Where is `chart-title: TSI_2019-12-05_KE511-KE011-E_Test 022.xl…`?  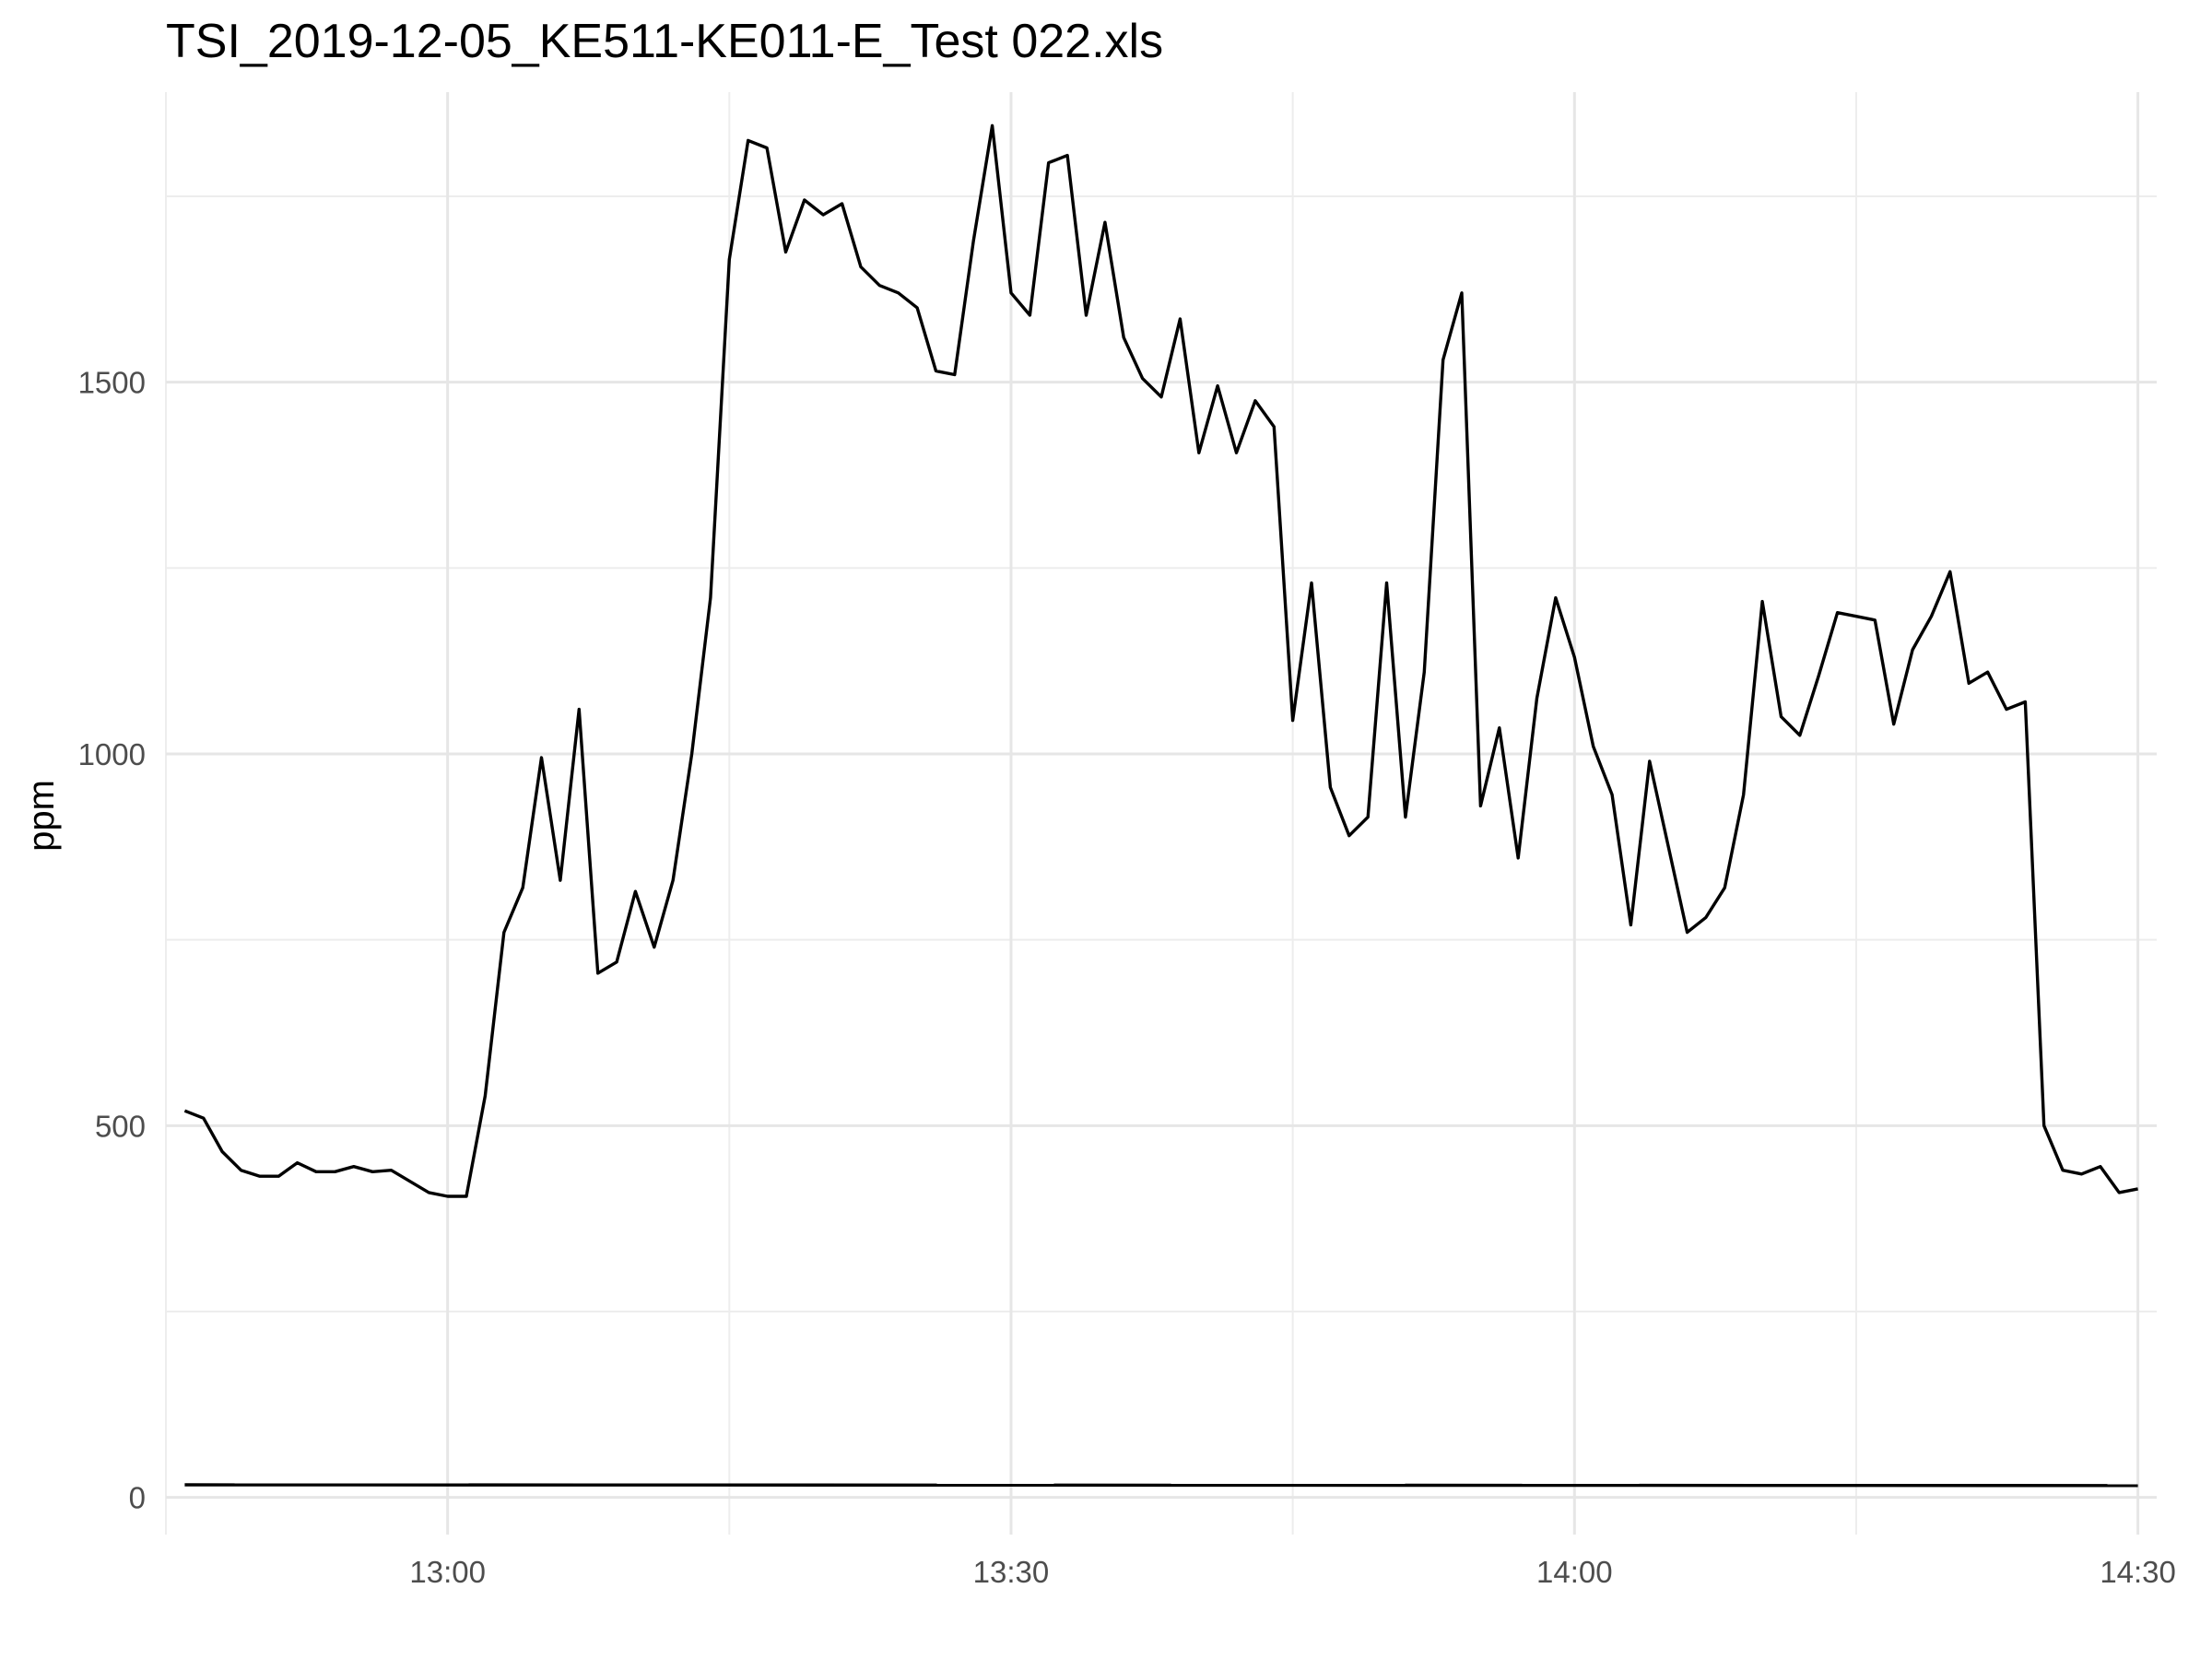 chart-title: TSI_2019-12-05_KE511-KE011-E_Test 022.xl… is located at coordinates (664, 41).